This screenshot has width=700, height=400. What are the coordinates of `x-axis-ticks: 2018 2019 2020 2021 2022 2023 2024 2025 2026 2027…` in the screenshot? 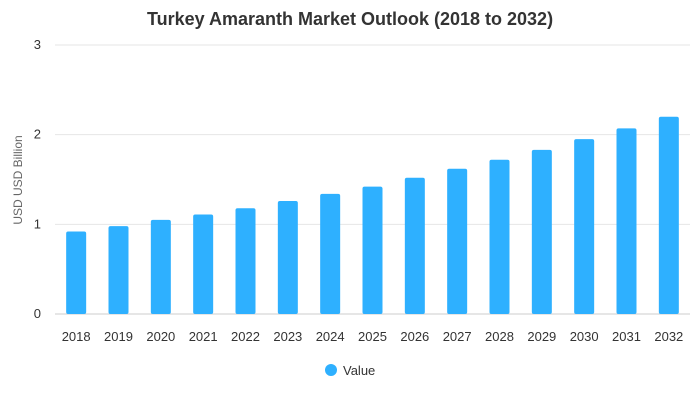 It's located at (373, 336).